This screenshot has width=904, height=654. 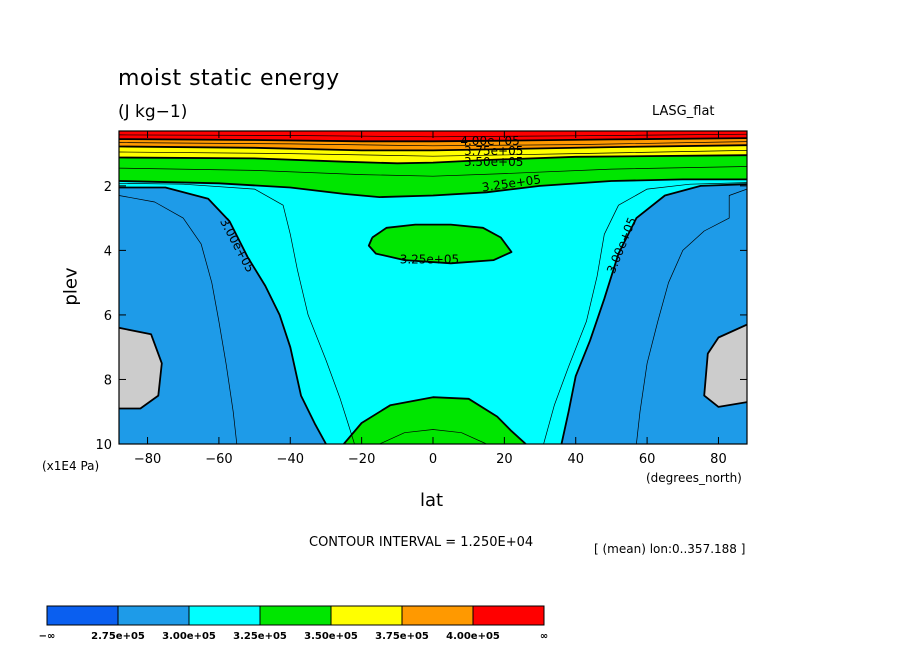 What do you see at coordinates (432, 500) in the screenshot?
I see `x-axis-label: lat` at bounding box center [432, 500].